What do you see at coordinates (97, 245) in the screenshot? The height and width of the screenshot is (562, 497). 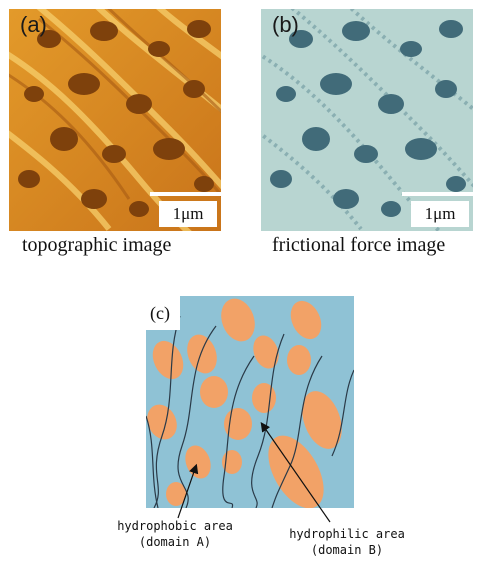 I see `caption-topographic: topographic image` at bounding box center [97, 245].